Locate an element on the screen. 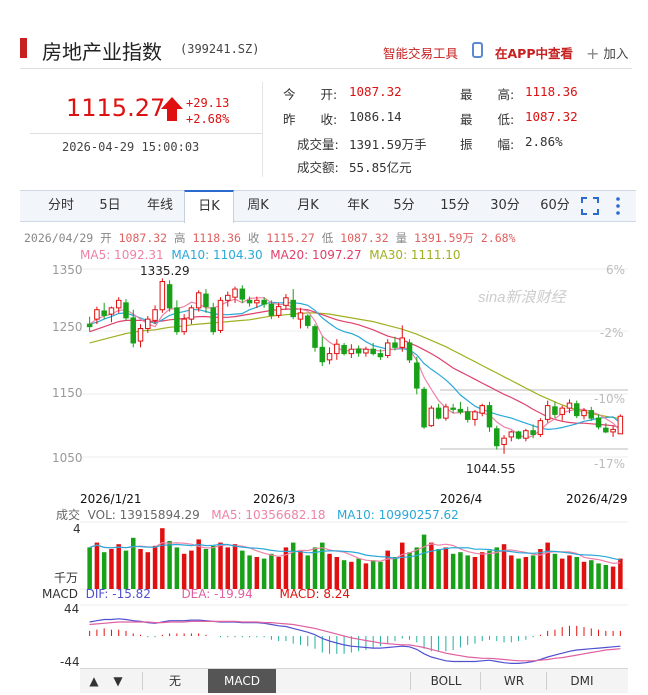 The image size is (648, 695). indicator-none: 无 is located at coordinates (174, 681).